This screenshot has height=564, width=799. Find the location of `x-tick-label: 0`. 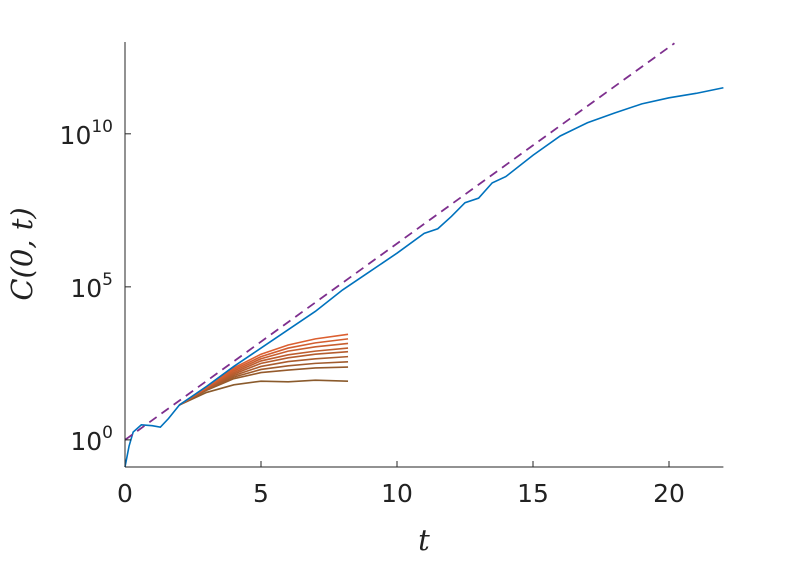

x-tick-label: 0 is located at coordinates (125, 493).